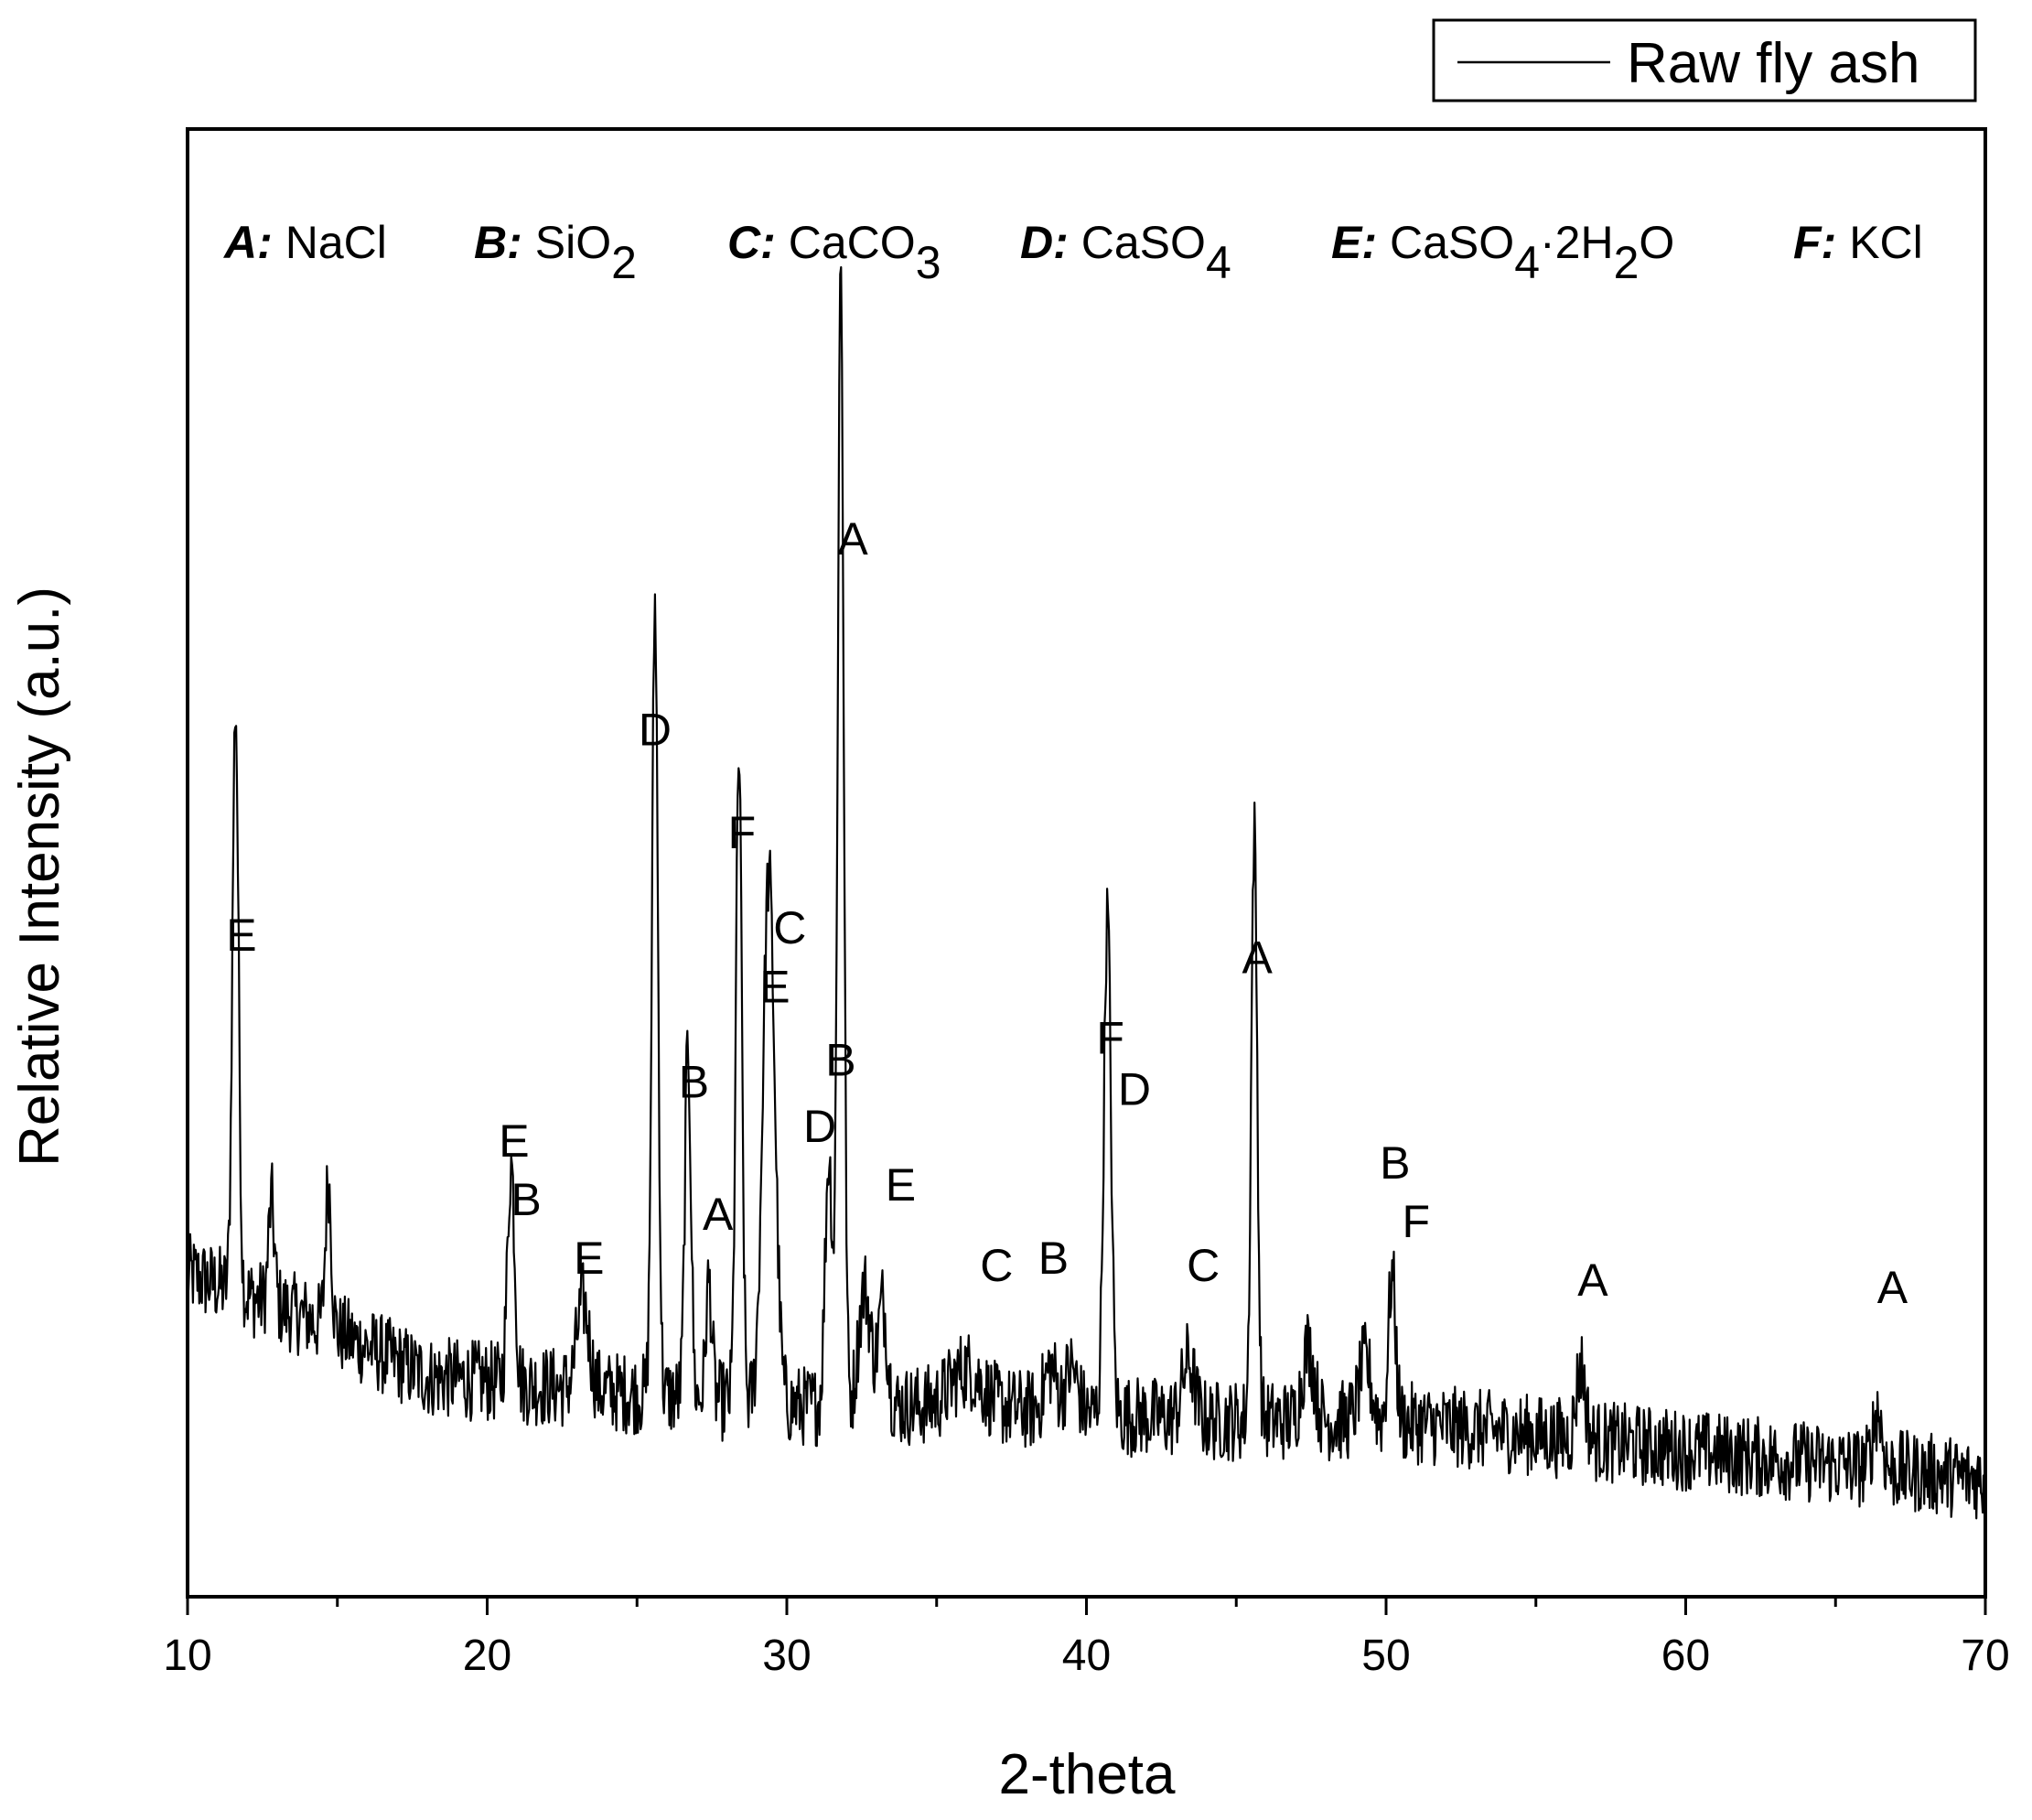 Image resolution: width=2032 pixels, height=1820 pixels. I want to click on x-tick-label: 10, so click(187, 1656).